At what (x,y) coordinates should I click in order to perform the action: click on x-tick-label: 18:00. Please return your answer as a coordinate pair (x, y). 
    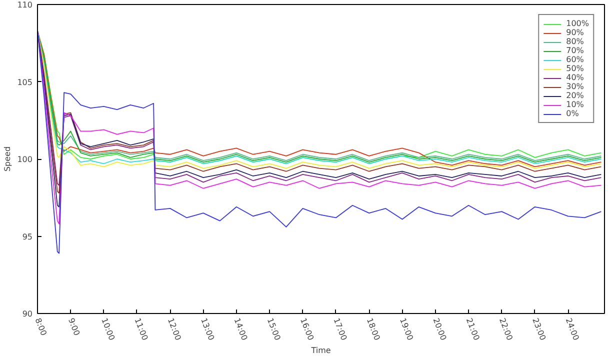
    Looking at the image, I should click on (373, 329).